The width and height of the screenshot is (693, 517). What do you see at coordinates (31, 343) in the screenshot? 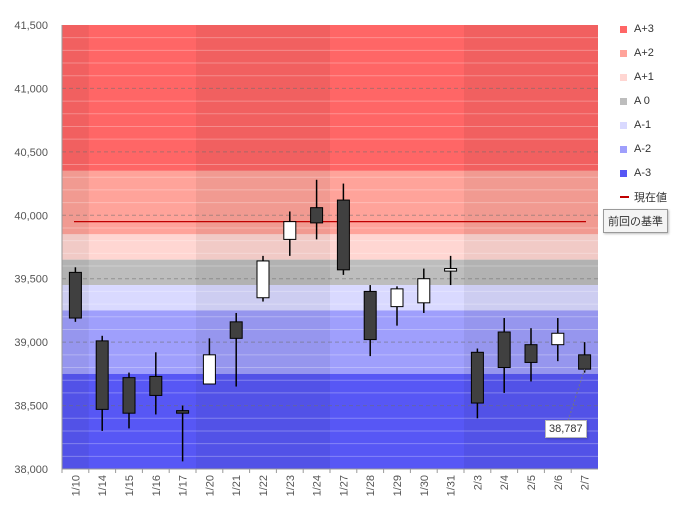
I see `y-tick-label: 39,000` at bounding box center [31, 343].